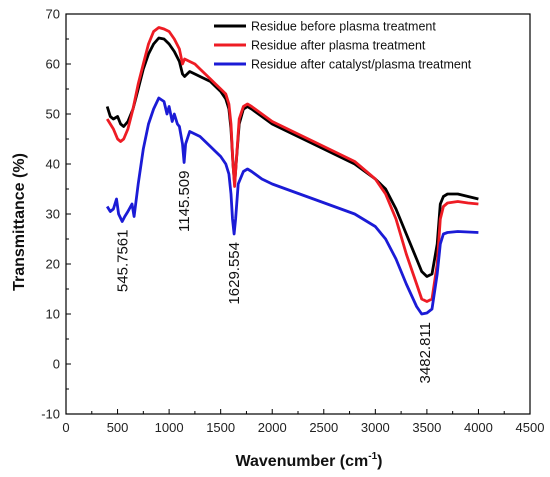 The width and height of the screenshot is (550, 477). Describe the element at coordinates (375, 427) in the screenshot. I see `x-tick-label: 3000` at that location.